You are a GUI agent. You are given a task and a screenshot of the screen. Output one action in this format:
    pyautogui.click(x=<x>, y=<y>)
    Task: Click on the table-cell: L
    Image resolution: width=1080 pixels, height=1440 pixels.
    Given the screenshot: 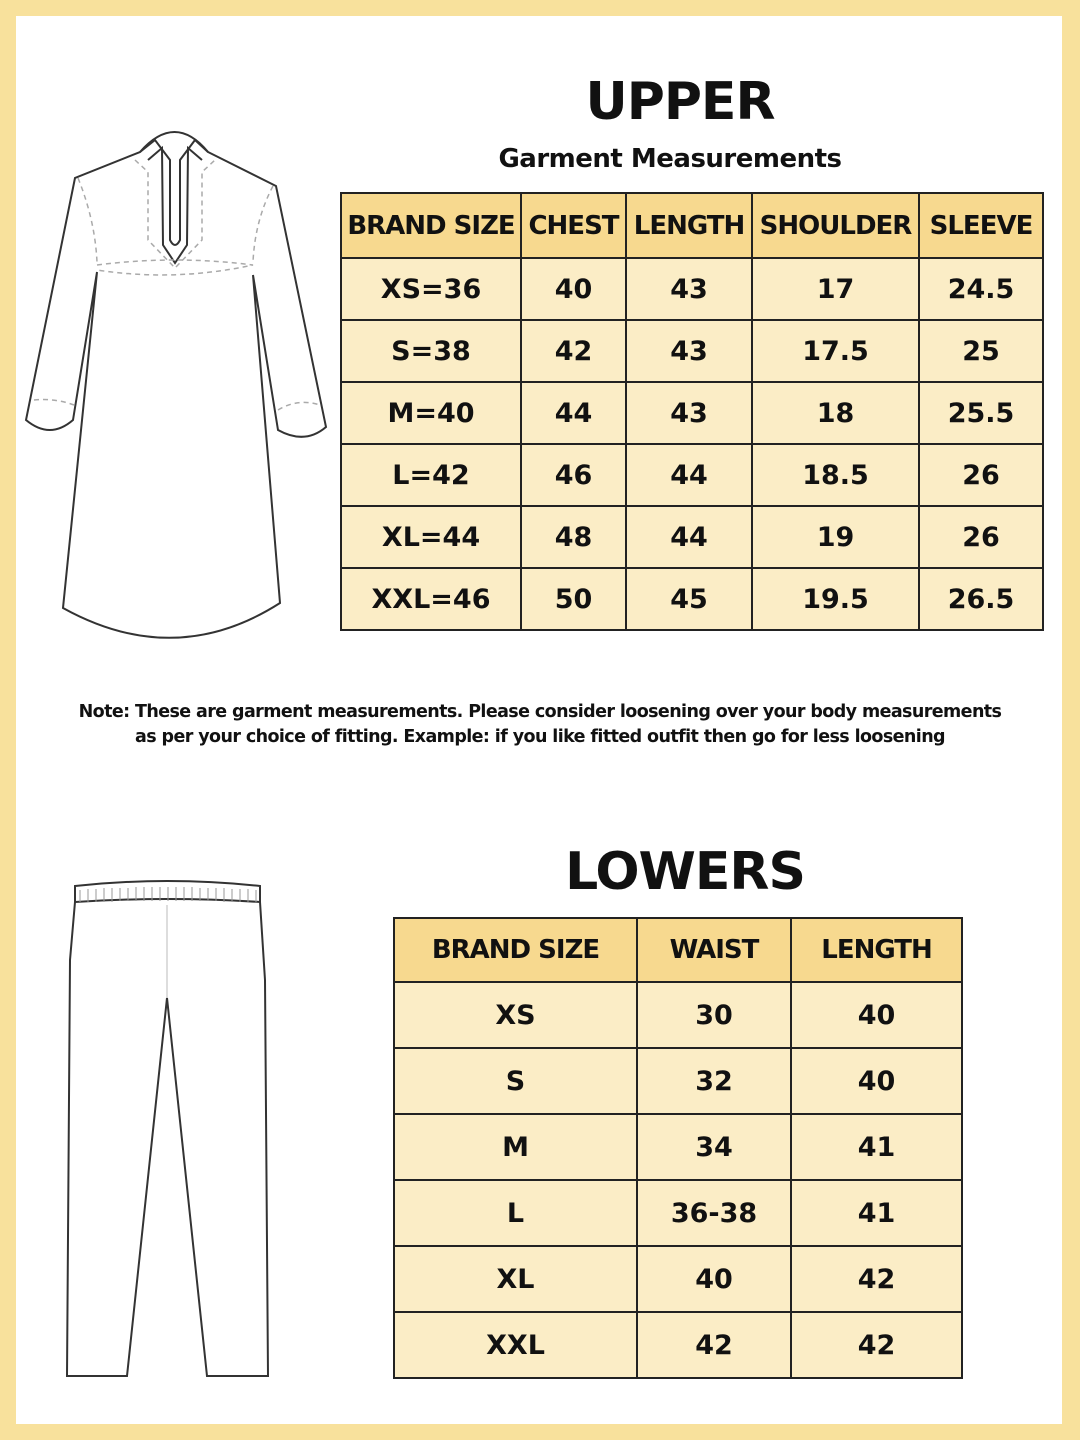 What is the action you would take?
    pyautogui.click(x=515, y=1213)
    